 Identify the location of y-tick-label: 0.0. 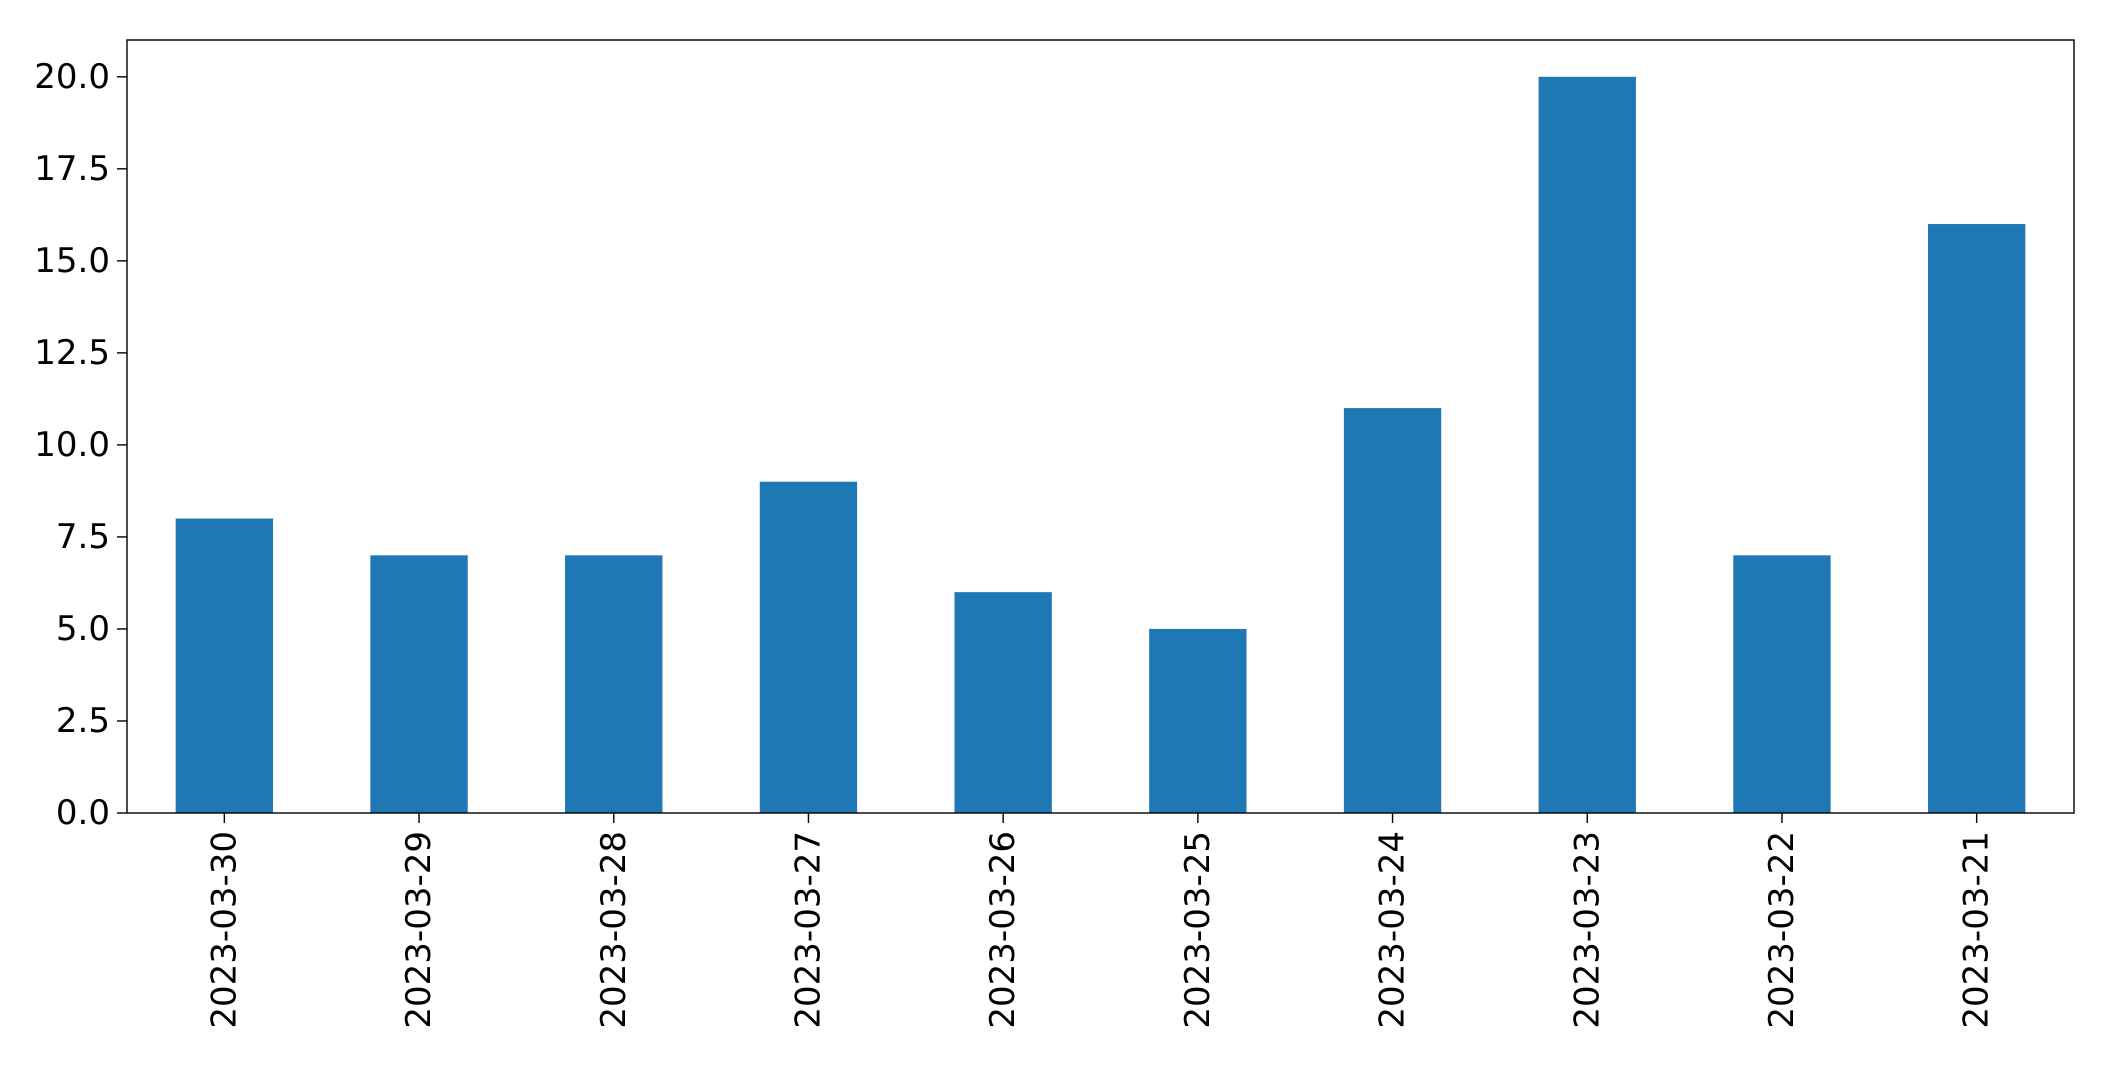
(83, 813).